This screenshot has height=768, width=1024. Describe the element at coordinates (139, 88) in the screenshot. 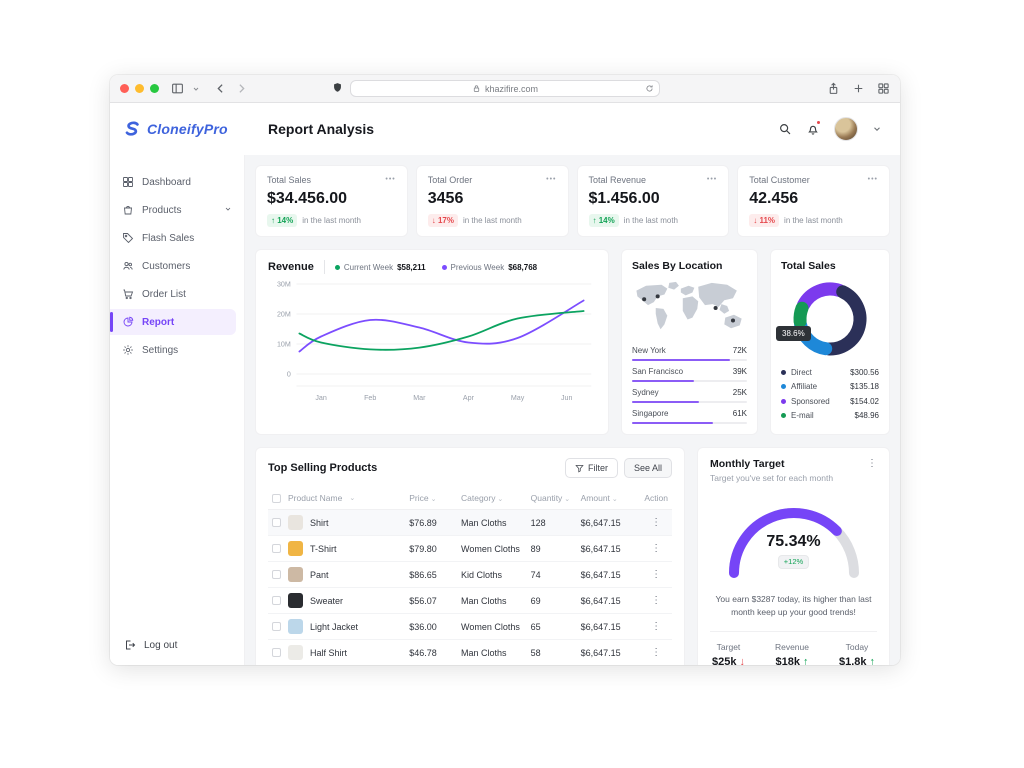

I see `minimize-window-button` at that location.